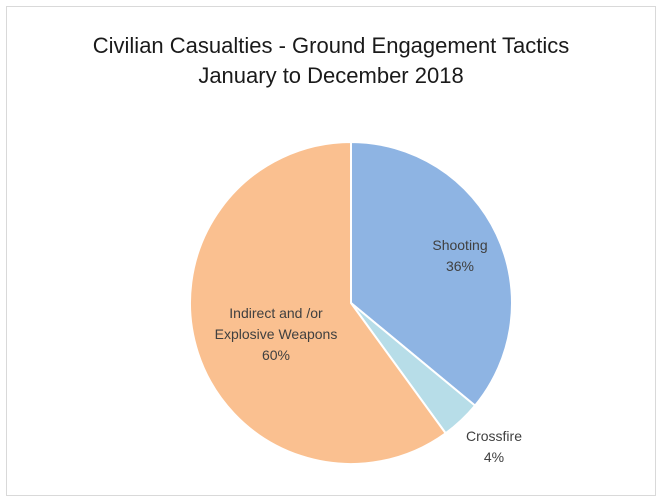 The image size is (659, 500). Describe the element at coordinates (460, 266) in the screenshot. I see `slice-label-shooting-value: 36%` at that location.